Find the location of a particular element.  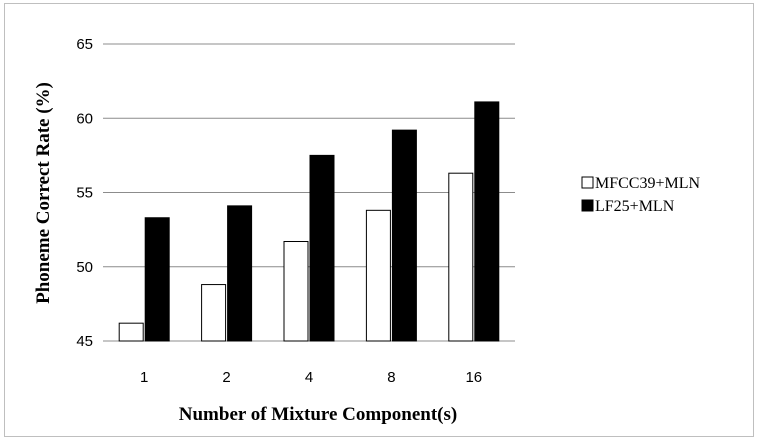

x-tick-label: 4 is located at coordinates (309, 377).